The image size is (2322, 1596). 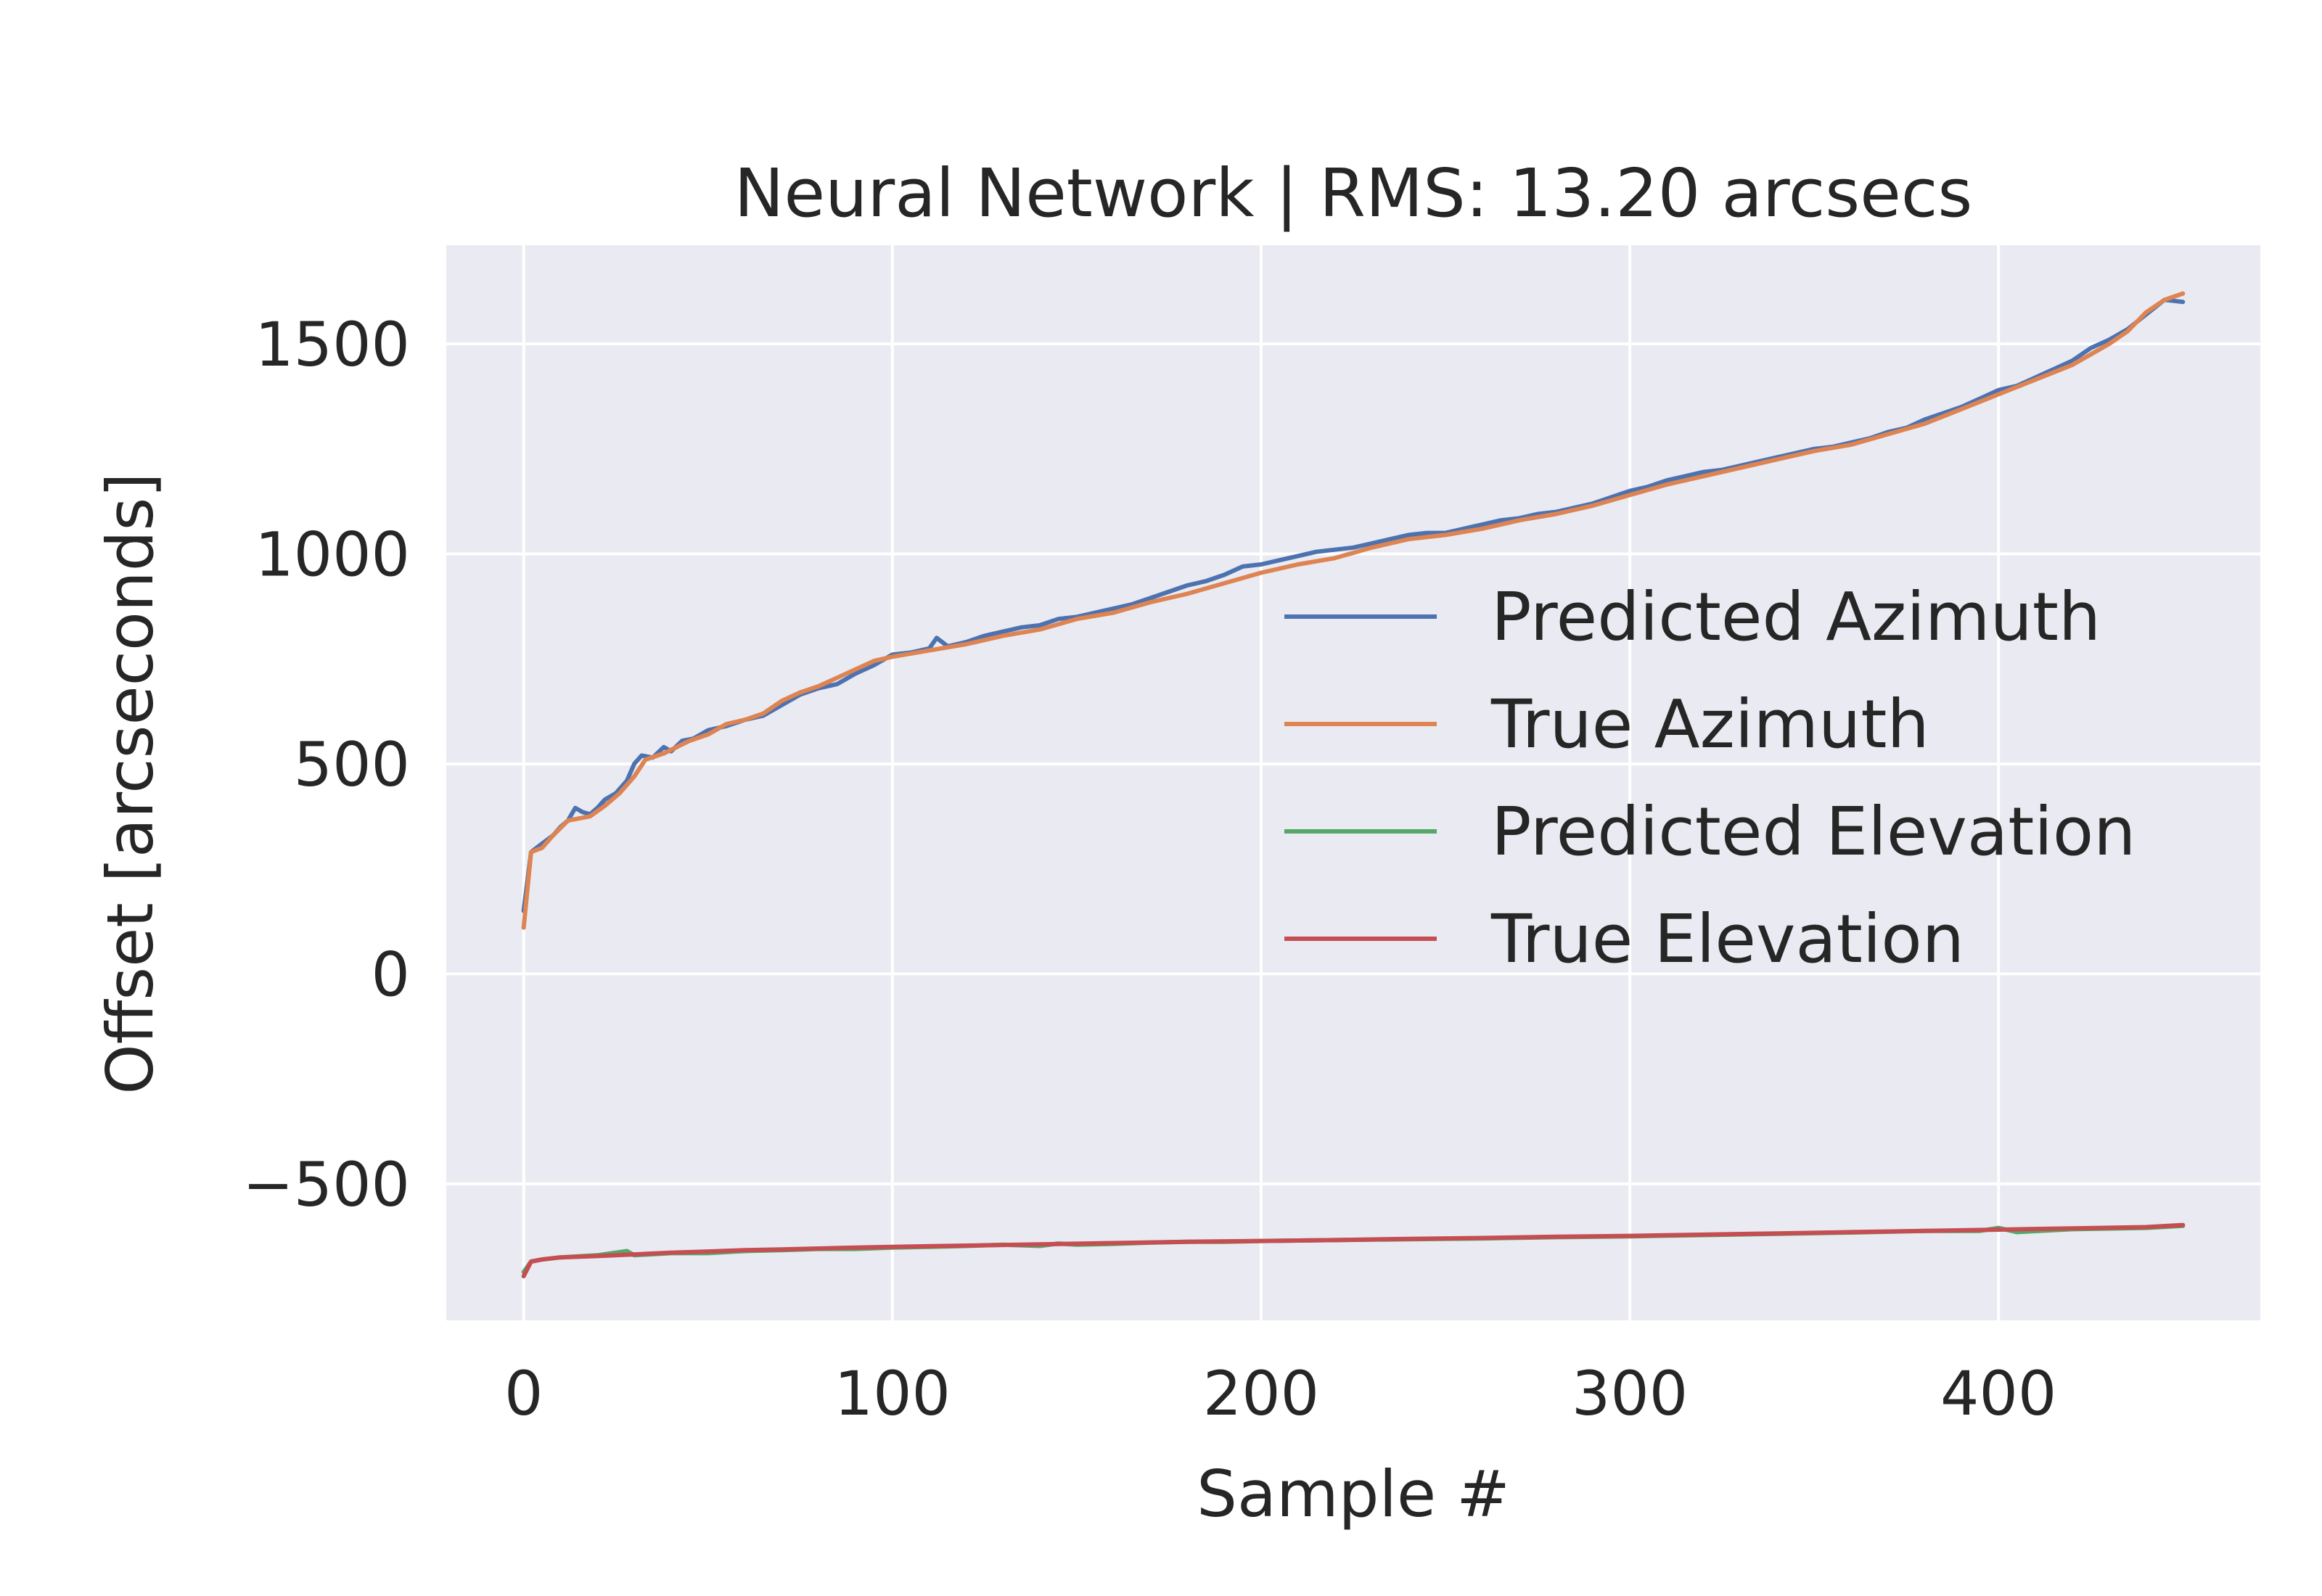 I want to click on x-tick-label: 400, so click(x=1998, y=1394).